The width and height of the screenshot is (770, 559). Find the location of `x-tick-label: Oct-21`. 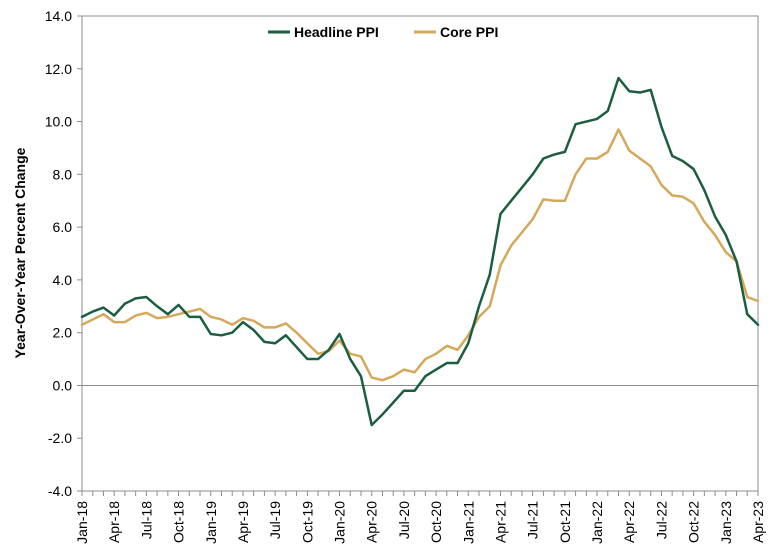

x-tick-label: Oct-21 is located at coordinates (565, 522).